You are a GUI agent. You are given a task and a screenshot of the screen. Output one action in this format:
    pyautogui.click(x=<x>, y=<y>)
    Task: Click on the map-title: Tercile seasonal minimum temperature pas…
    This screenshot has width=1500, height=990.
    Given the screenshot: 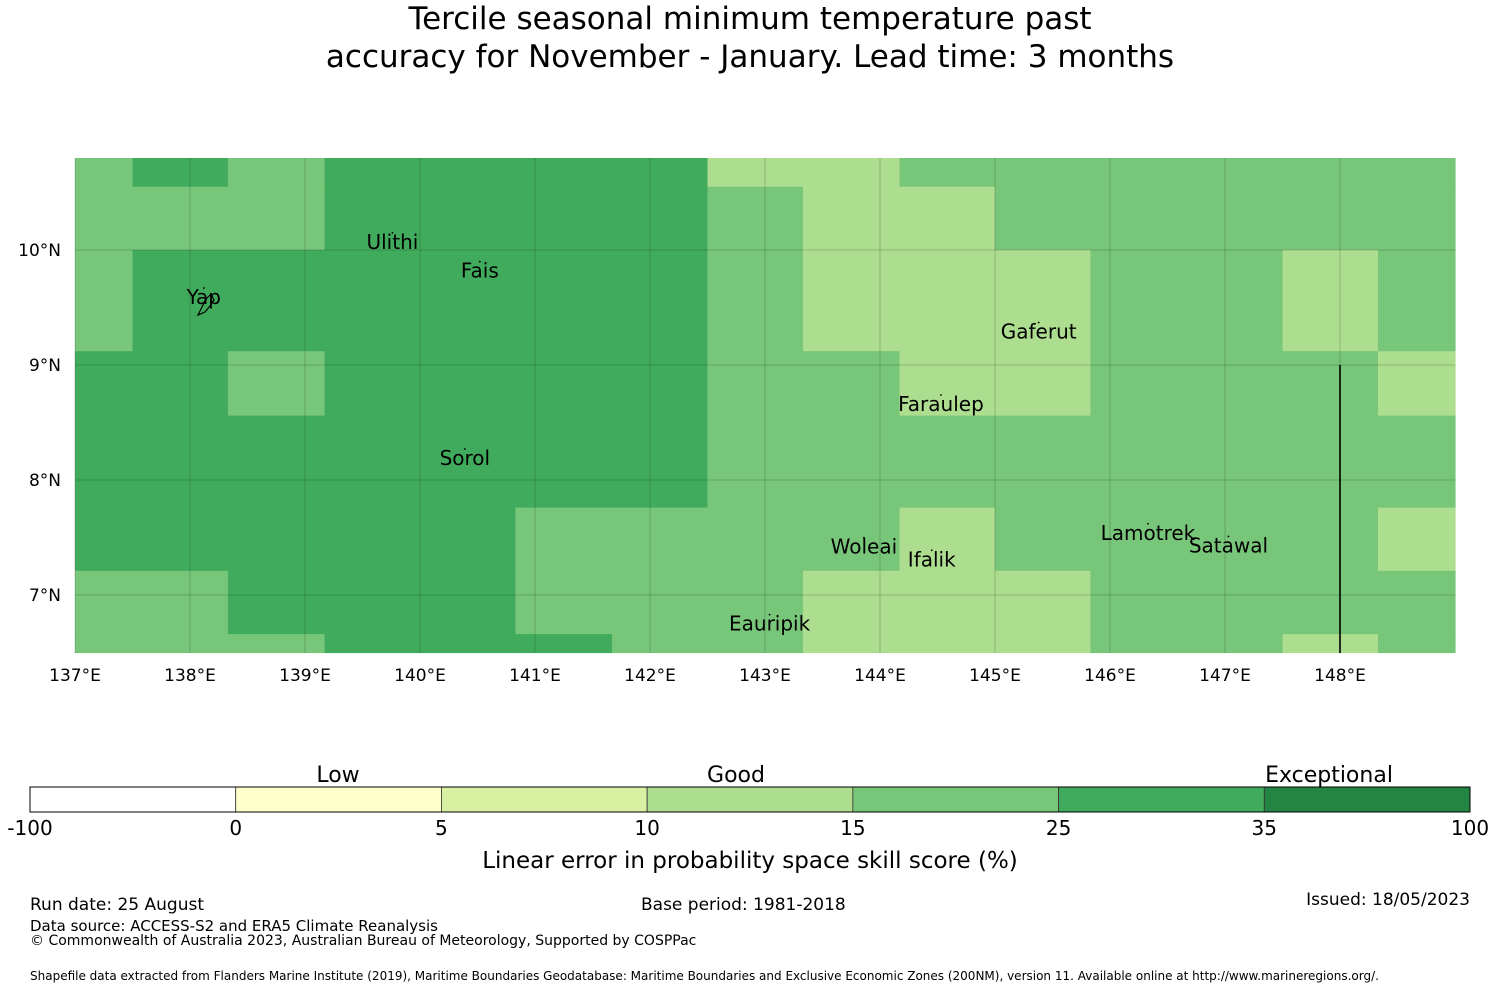 What is the action you would take?
    pyautogui.click(x=750, y=38)
    